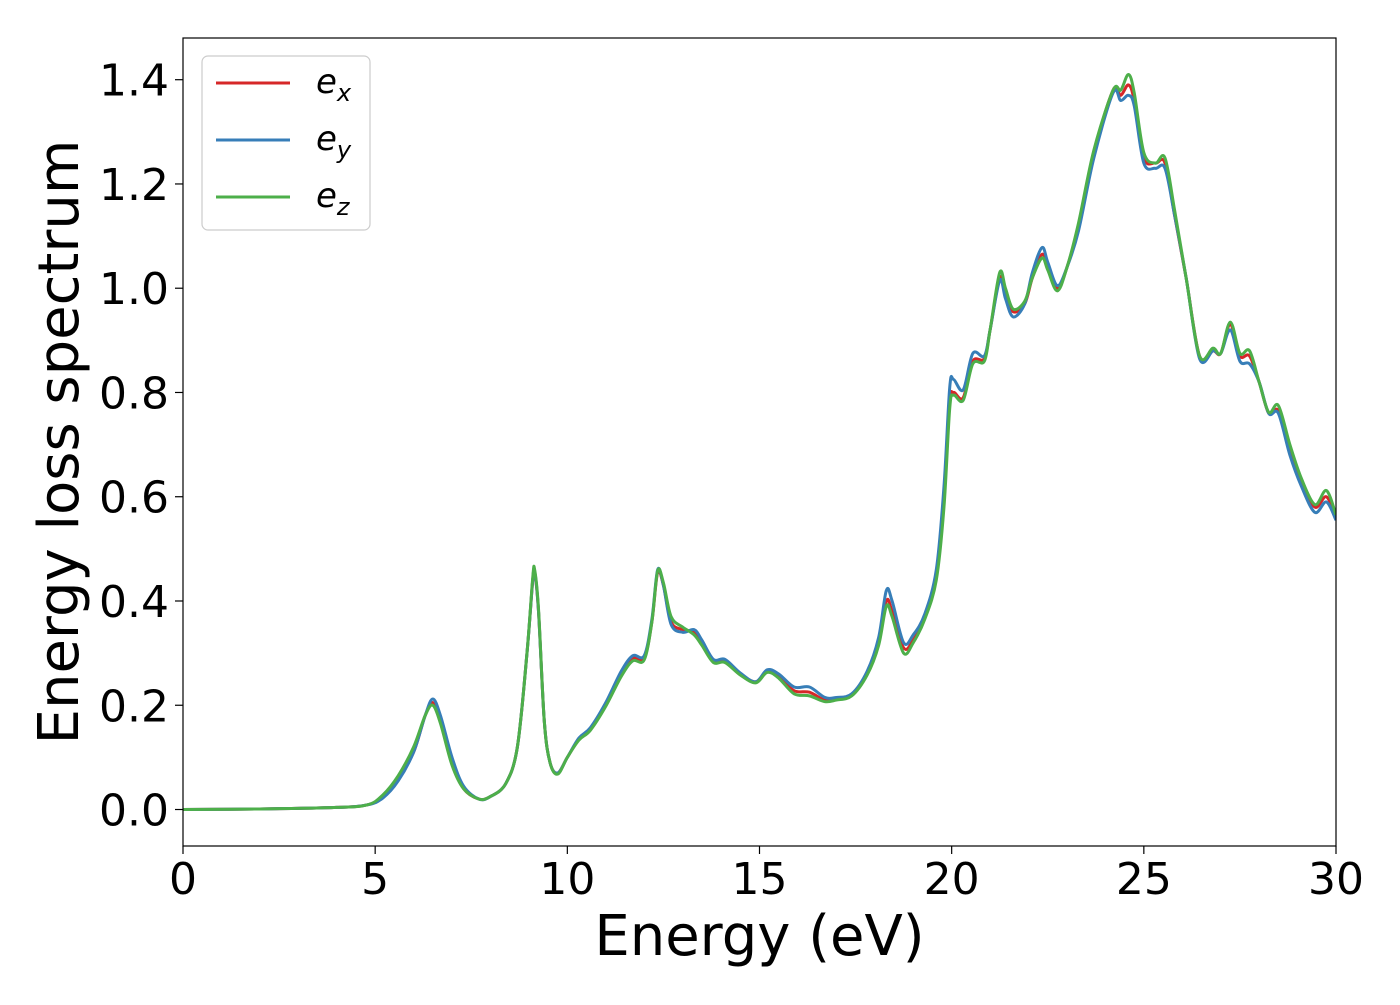  I want to click on x-tick-label: 0, so click(183, 879).